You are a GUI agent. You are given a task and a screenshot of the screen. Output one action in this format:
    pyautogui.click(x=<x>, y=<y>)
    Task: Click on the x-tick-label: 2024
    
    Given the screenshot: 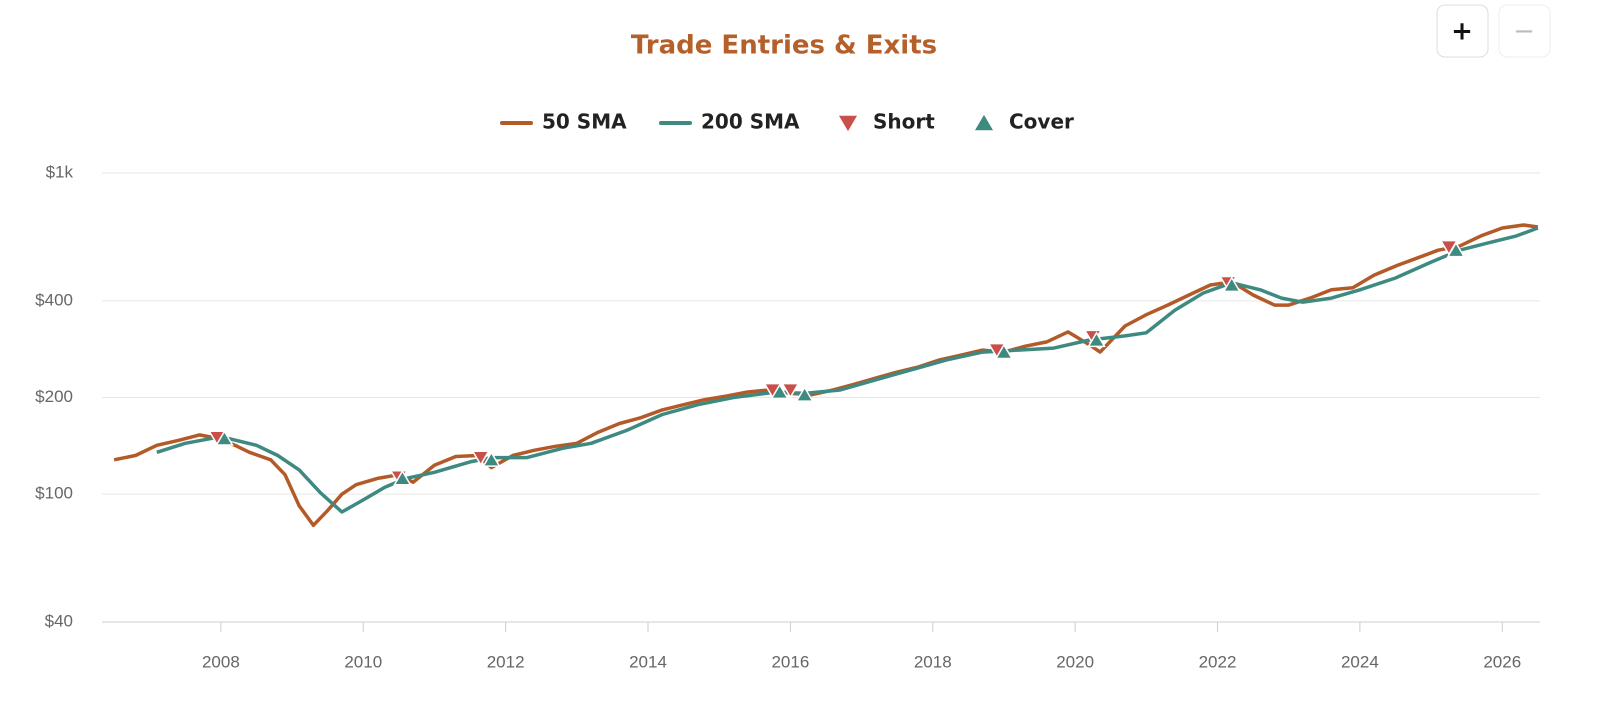 What is the action you would take?
    pyautogui.click(x=1360, y=661)
    